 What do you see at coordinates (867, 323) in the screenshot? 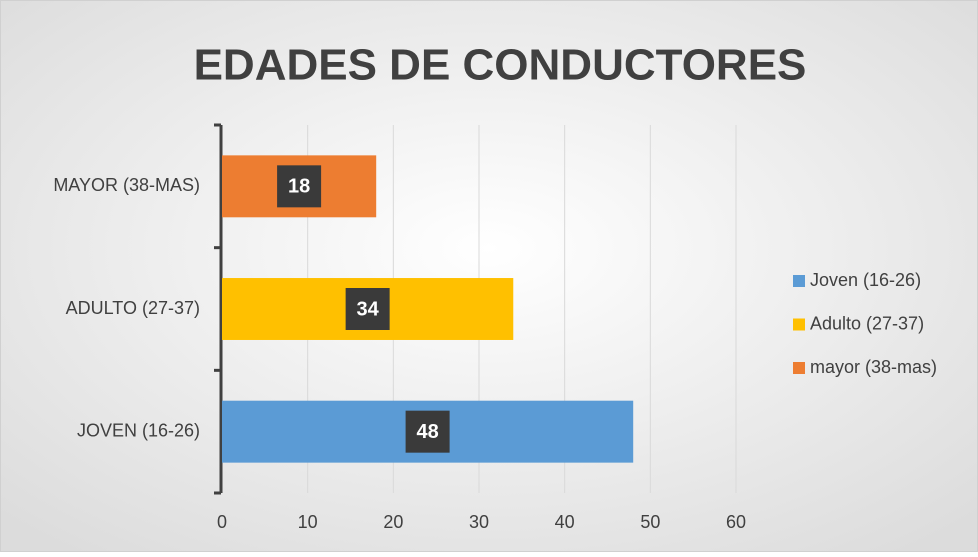
I see `legend-label: Adulto (27-37)` at bounding box center [867, 323].